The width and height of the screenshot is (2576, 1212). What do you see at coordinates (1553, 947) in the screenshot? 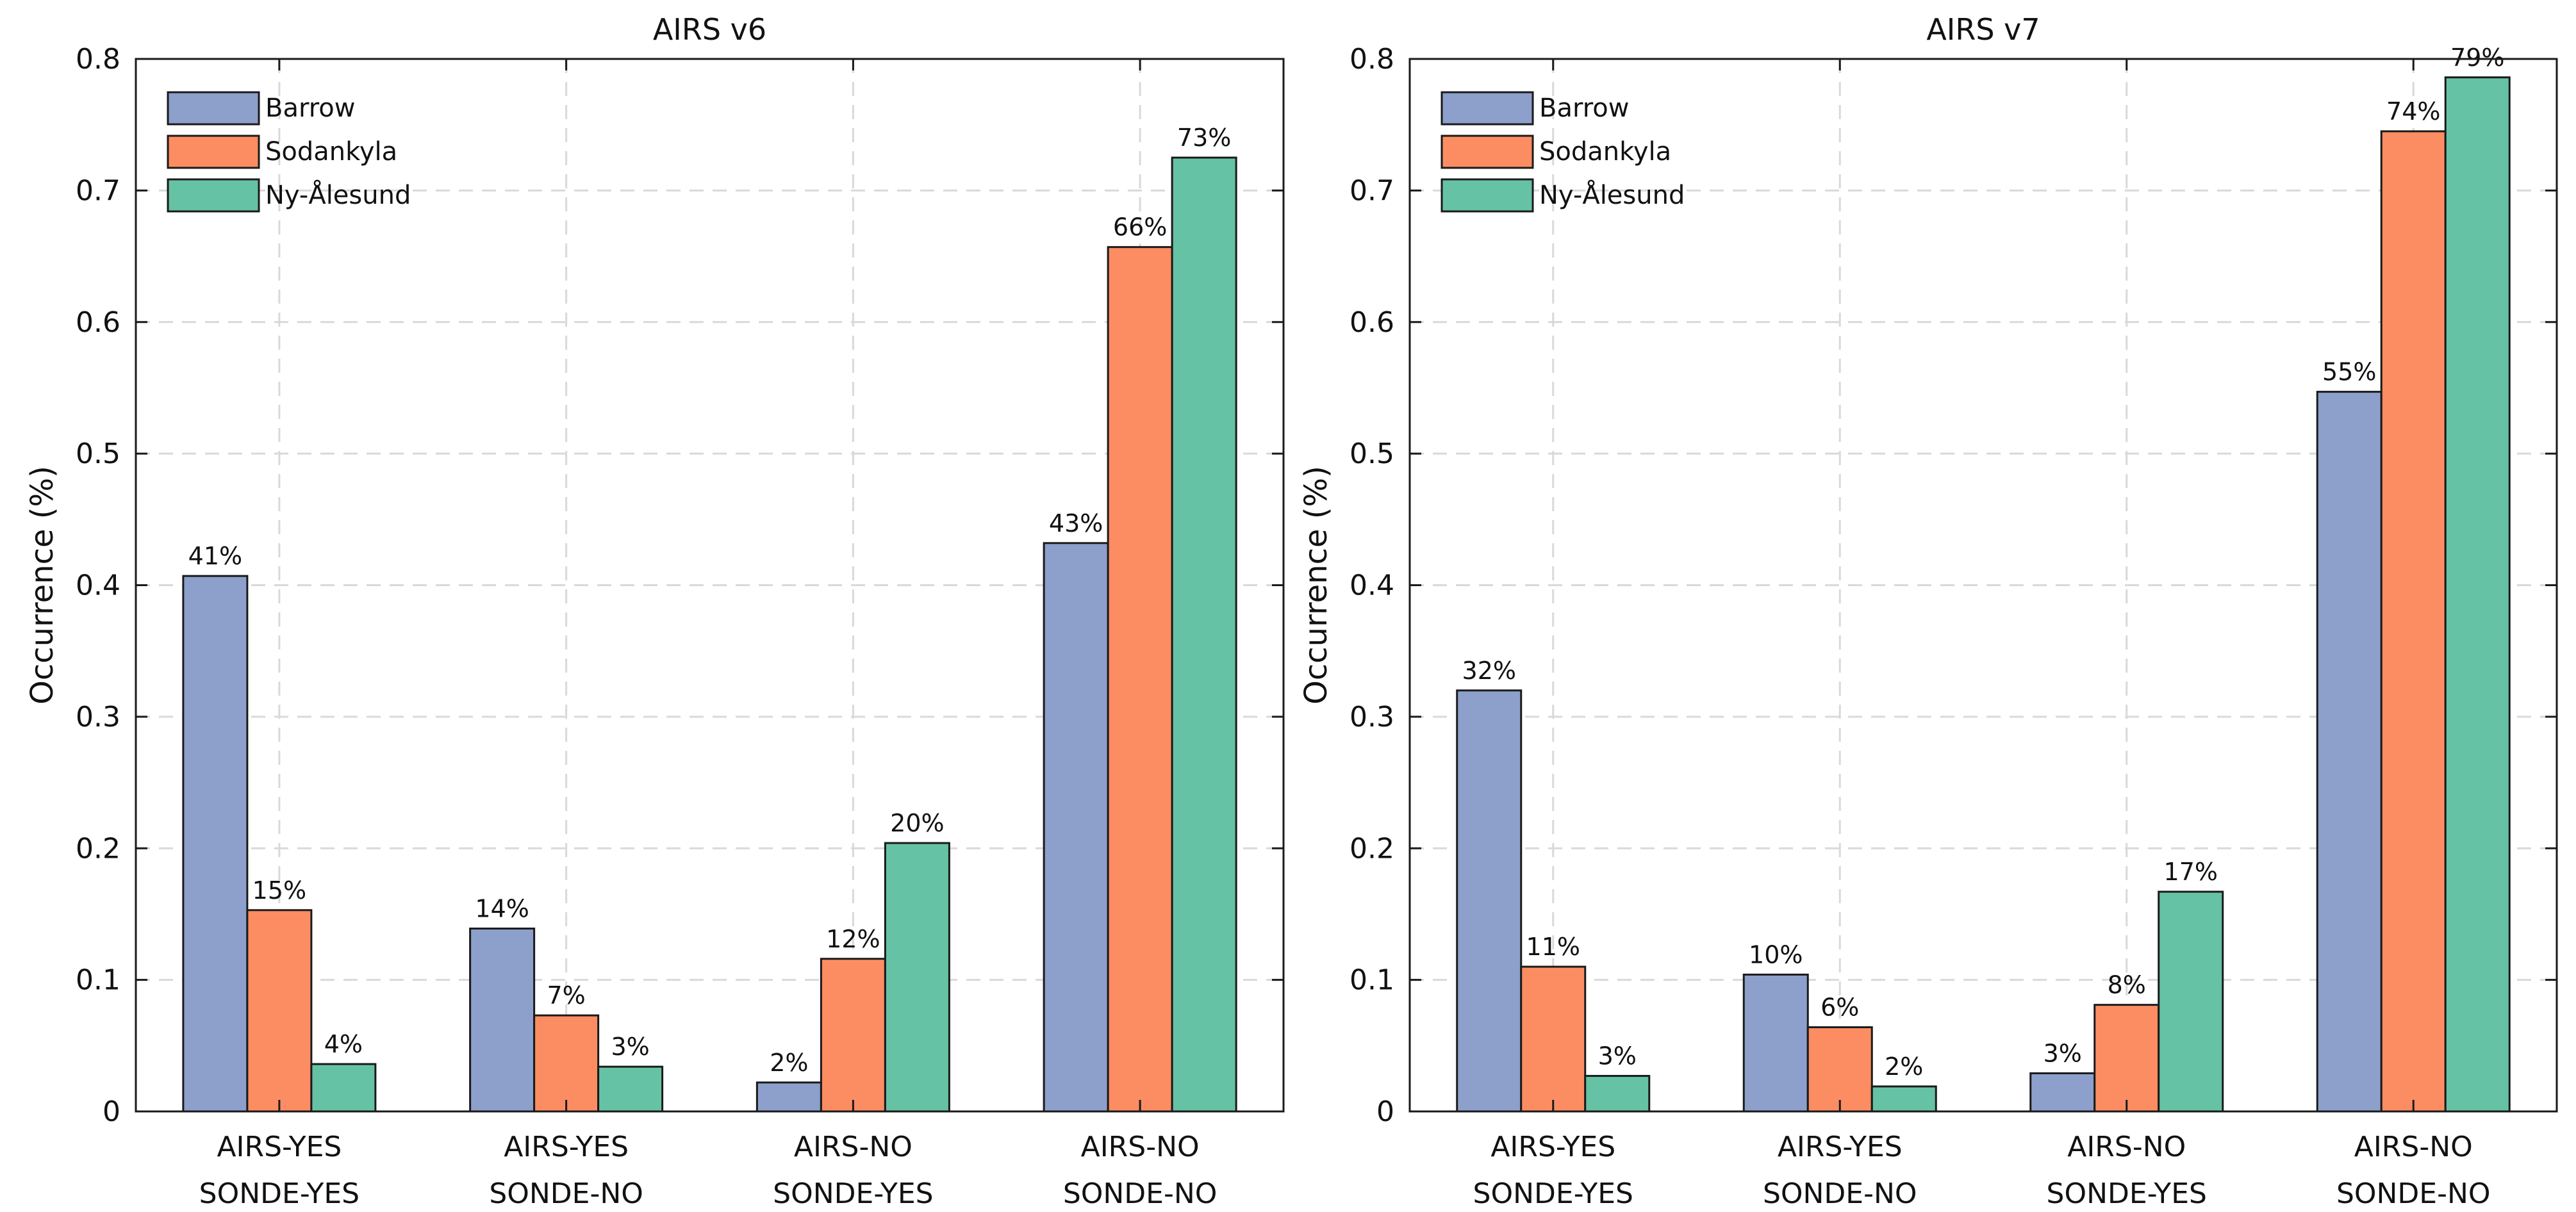
I see `bar-value-label: 11%` at bounding box center [1553, 947].